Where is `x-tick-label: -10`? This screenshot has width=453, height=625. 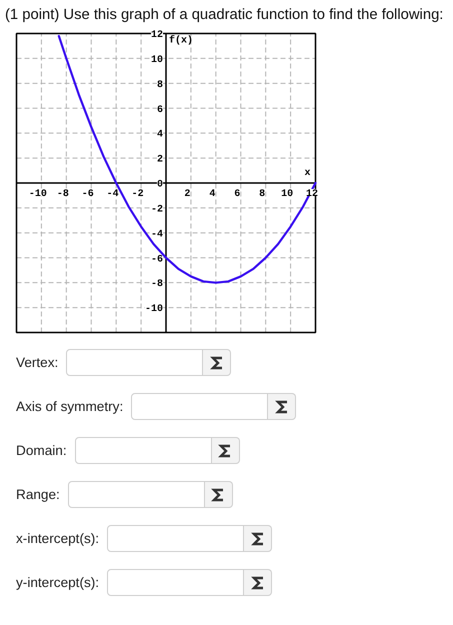 x-tick-label: -10 is located at coordinates (37, 194).